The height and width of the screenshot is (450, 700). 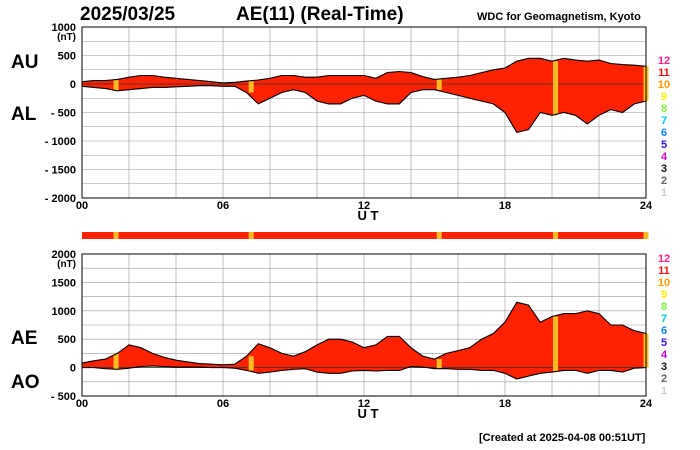 What do you see at coordinates (664, 85) in the screenshot?
I see `au-al-legend-item: 10` at bounding box center [664, 85].